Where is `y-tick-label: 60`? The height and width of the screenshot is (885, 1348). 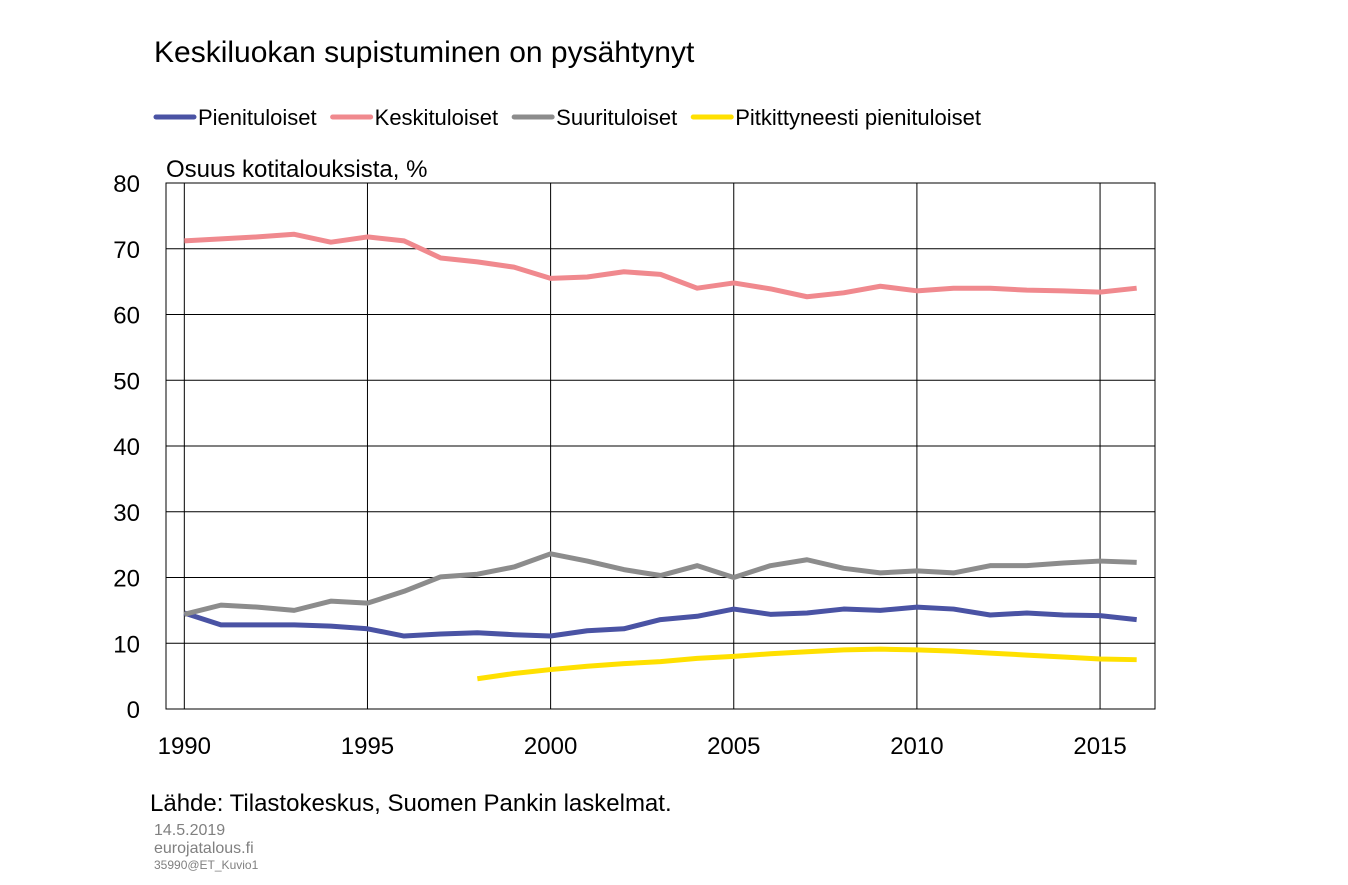 y-tick-label: 60 is located at coordinates (126, 316).